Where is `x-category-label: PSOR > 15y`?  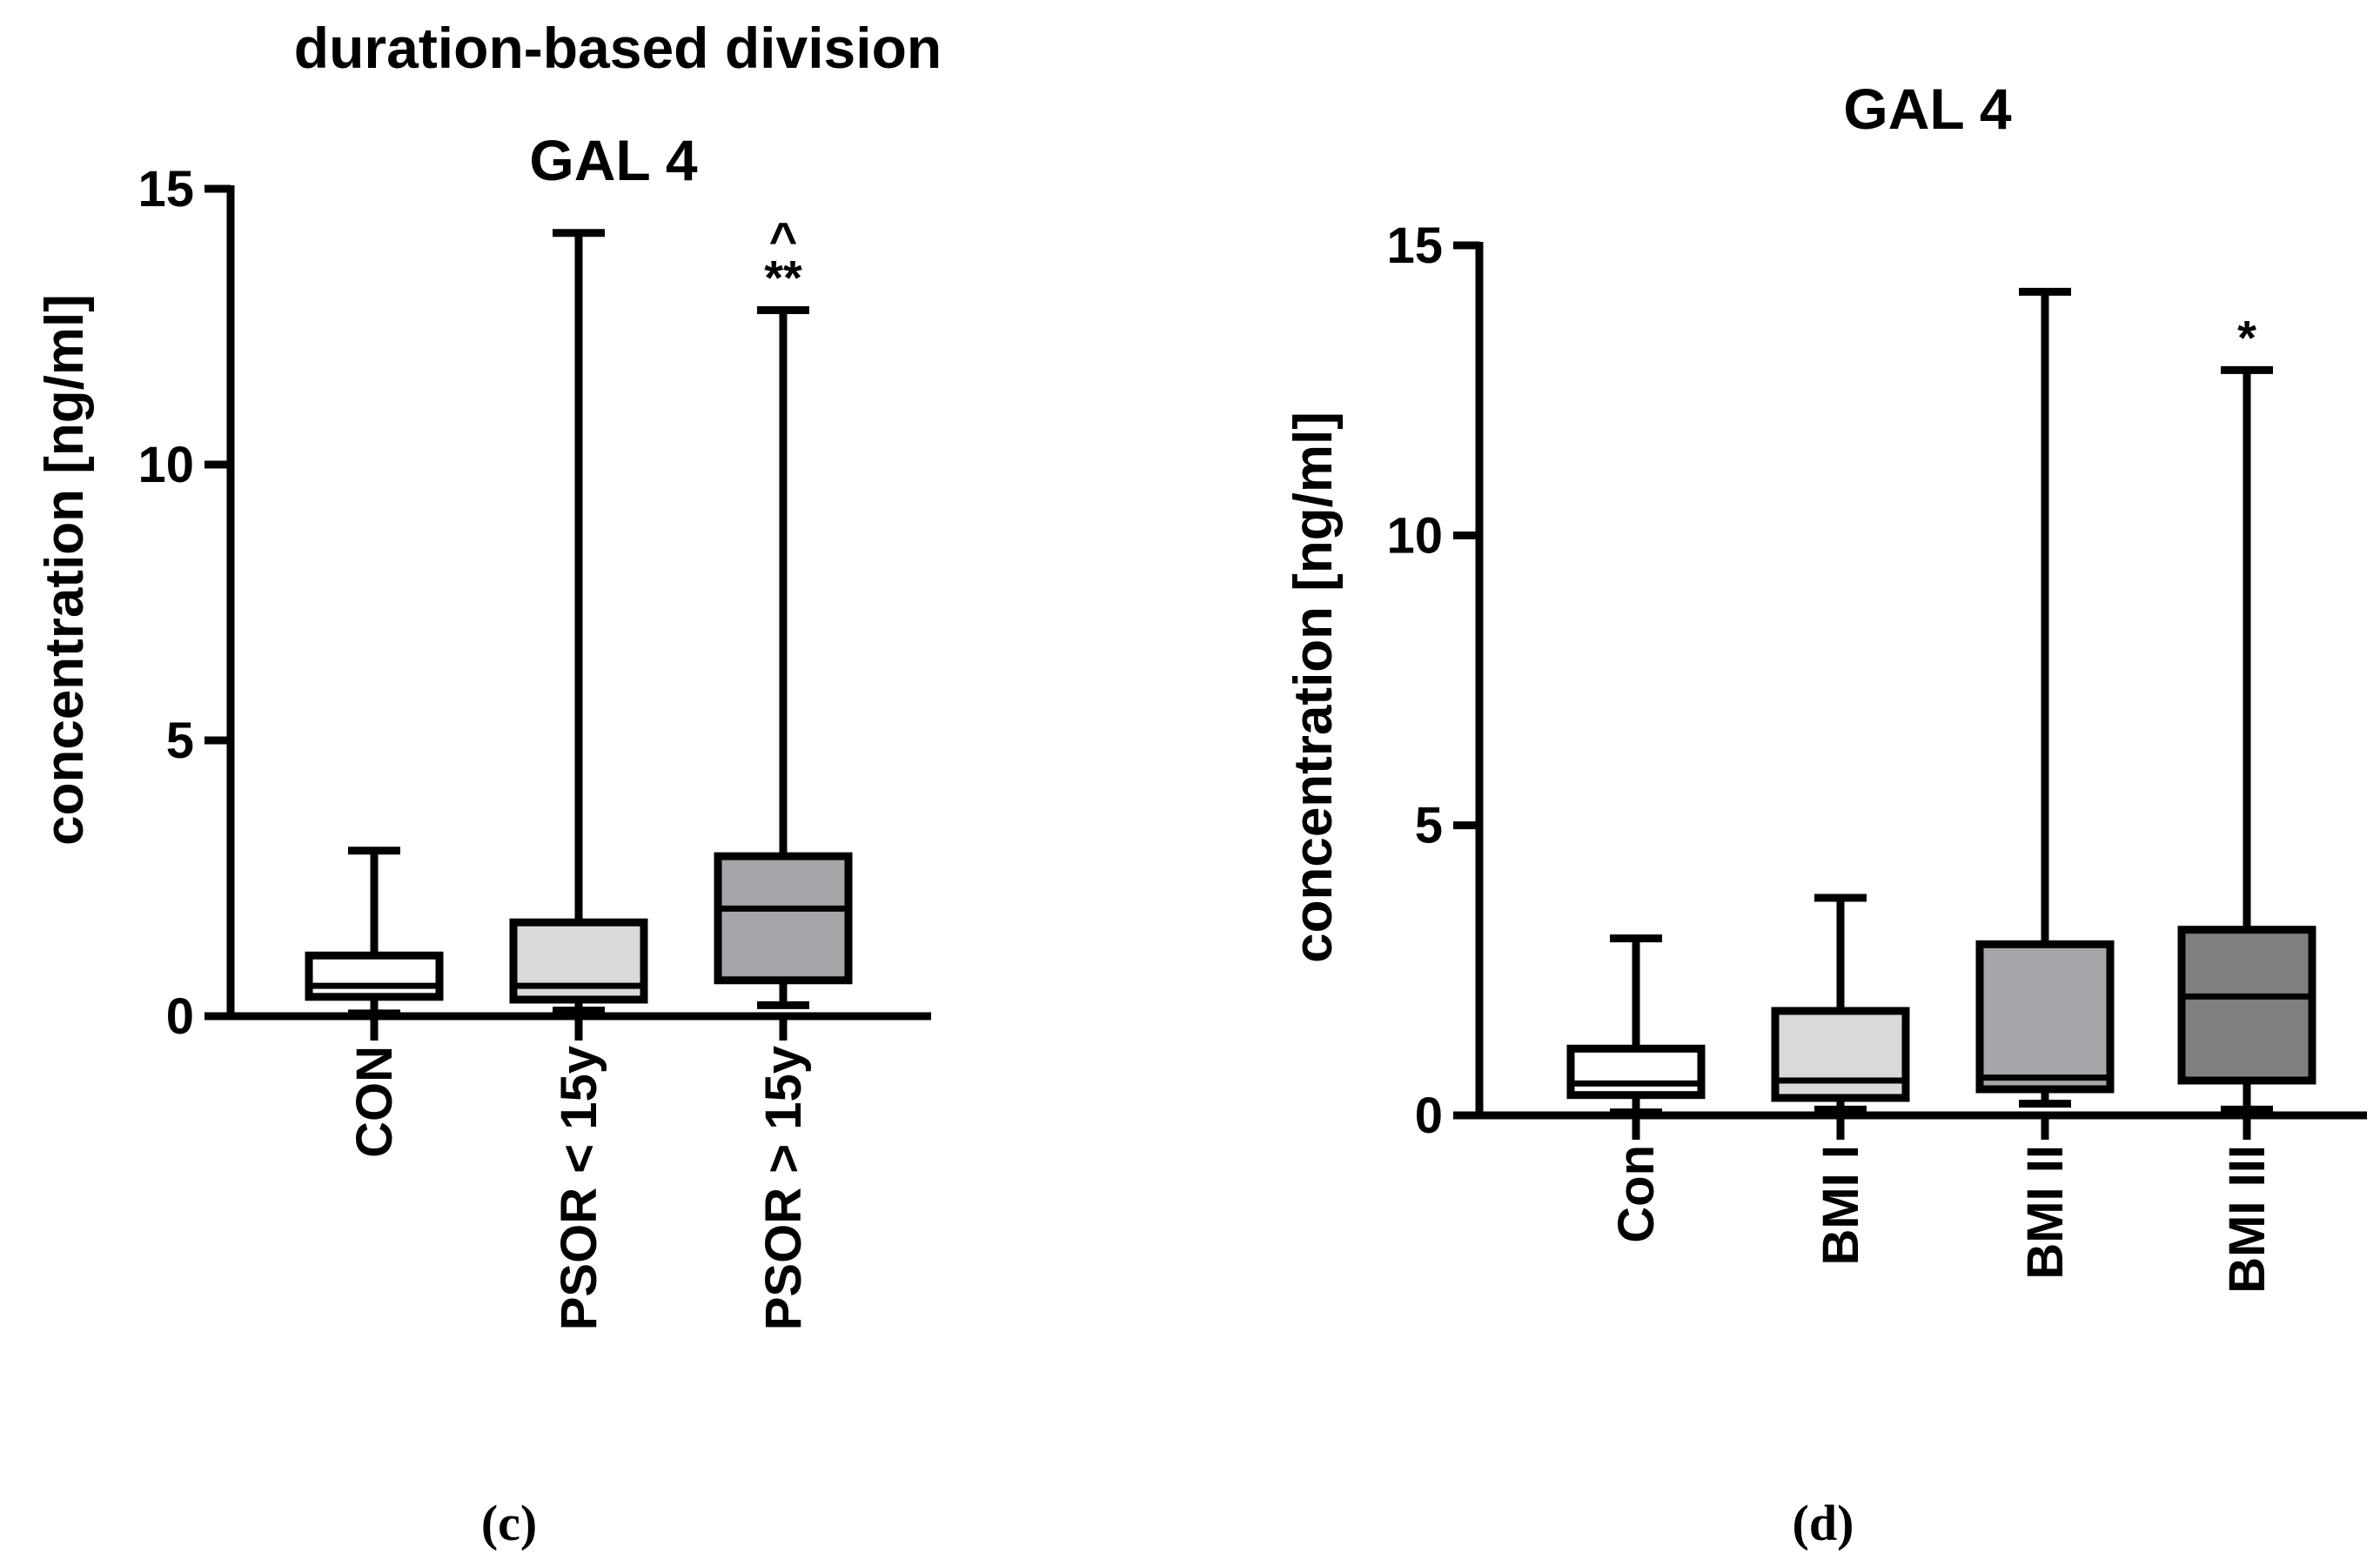 x-category-label: PSOR > 15y is located at coordinates (783, 1188).